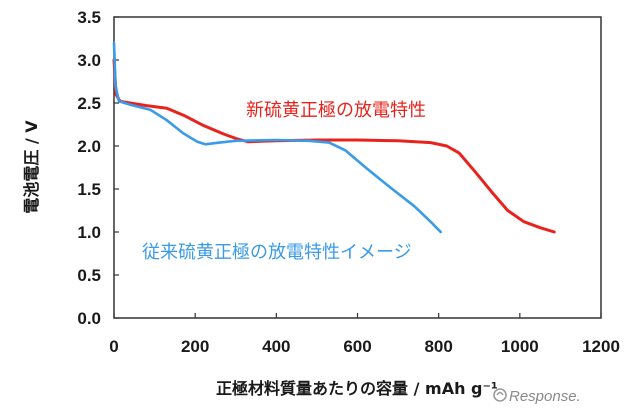  Describe the element at coordinates (364, 334) in the screenshot. I see `x-axis-ticks: 0 200 400 600 800 1000 1200` at that location.